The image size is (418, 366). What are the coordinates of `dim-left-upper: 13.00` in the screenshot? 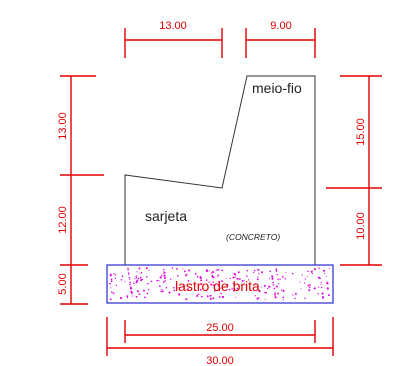 It's located at (63, 126).